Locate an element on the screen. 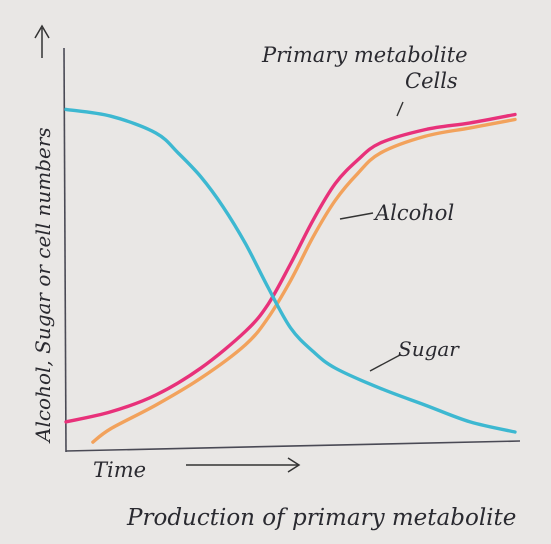  x-axis-label: Time is located at coordinates (119, 470).